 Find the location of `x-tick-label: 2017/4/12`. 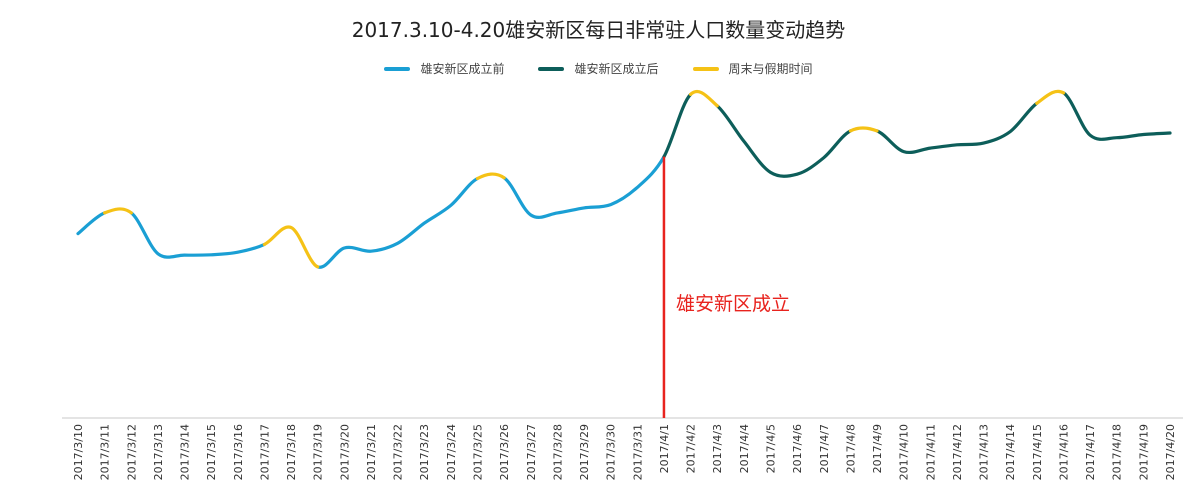

x-tick-label: 2017/4/12 is located at coordinates (957, 452).